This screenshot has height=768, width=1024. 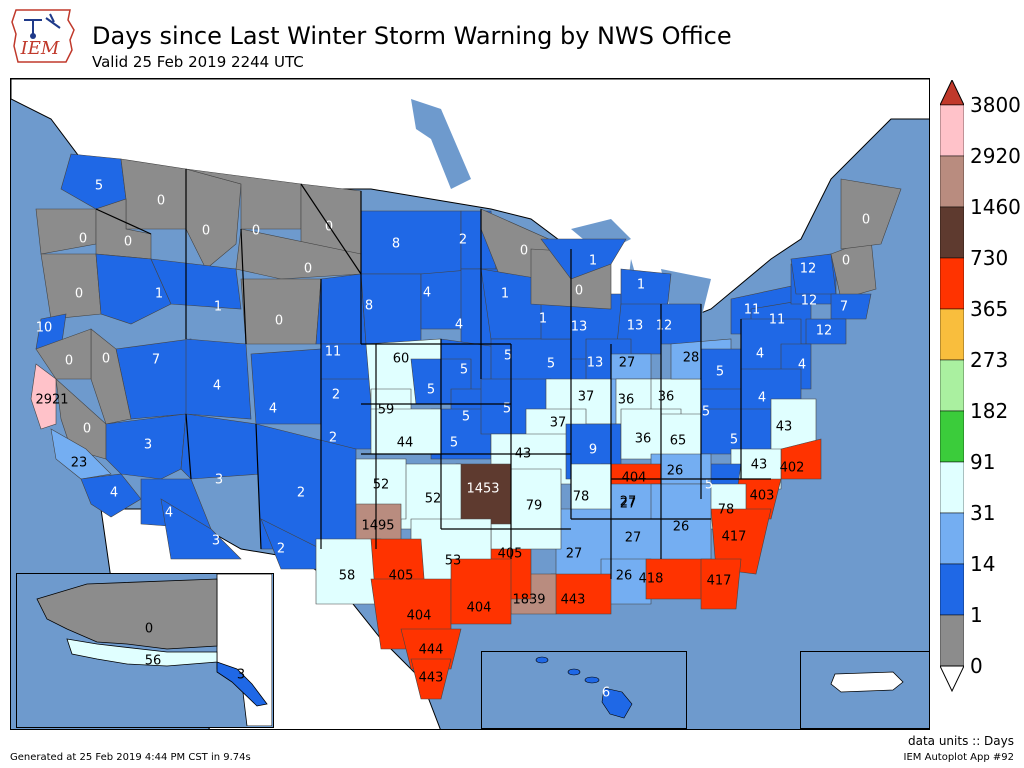 I want to click on colorbar-under-arrow, so click(x=952, y=679).